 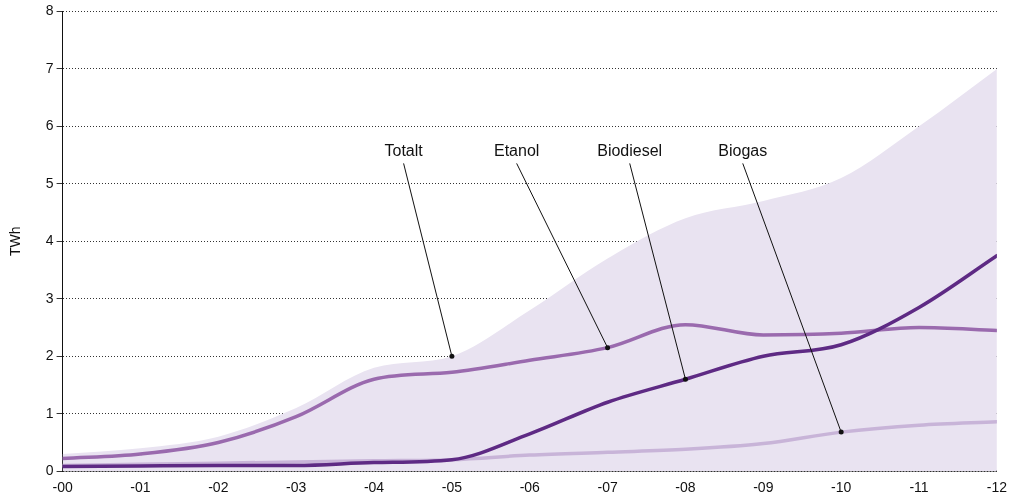 What do you see at coordinates (763, 487) in the screenshot?
I see `x-tick-label: -09` at bounding box center [763, 487].